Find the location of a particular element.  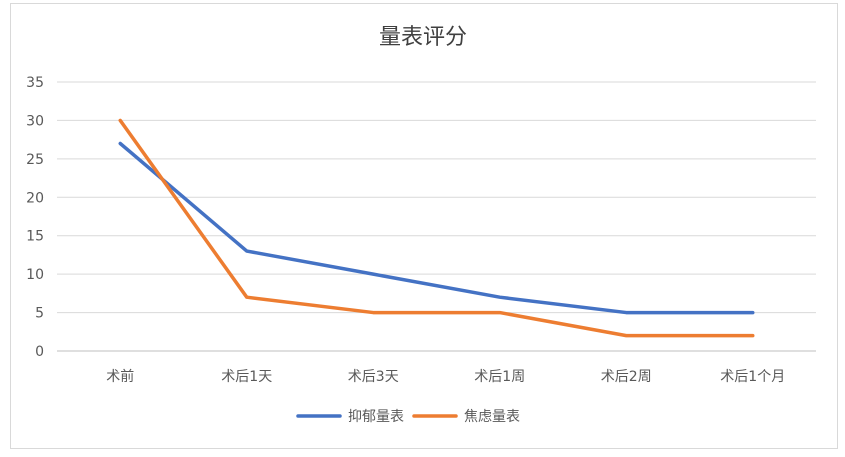

x-tick-label: 术后1天 is located at coordinates (246, 377).